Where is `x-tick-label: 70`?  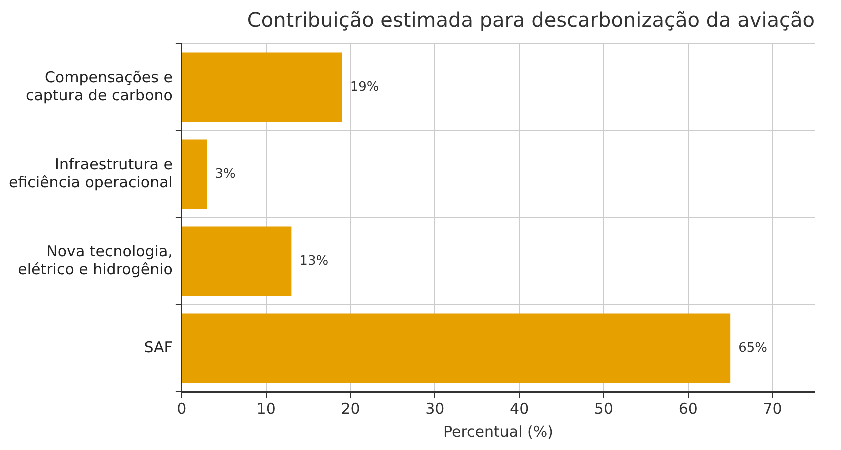
x-tick-label: 70 is located at coordinates (772, 409).